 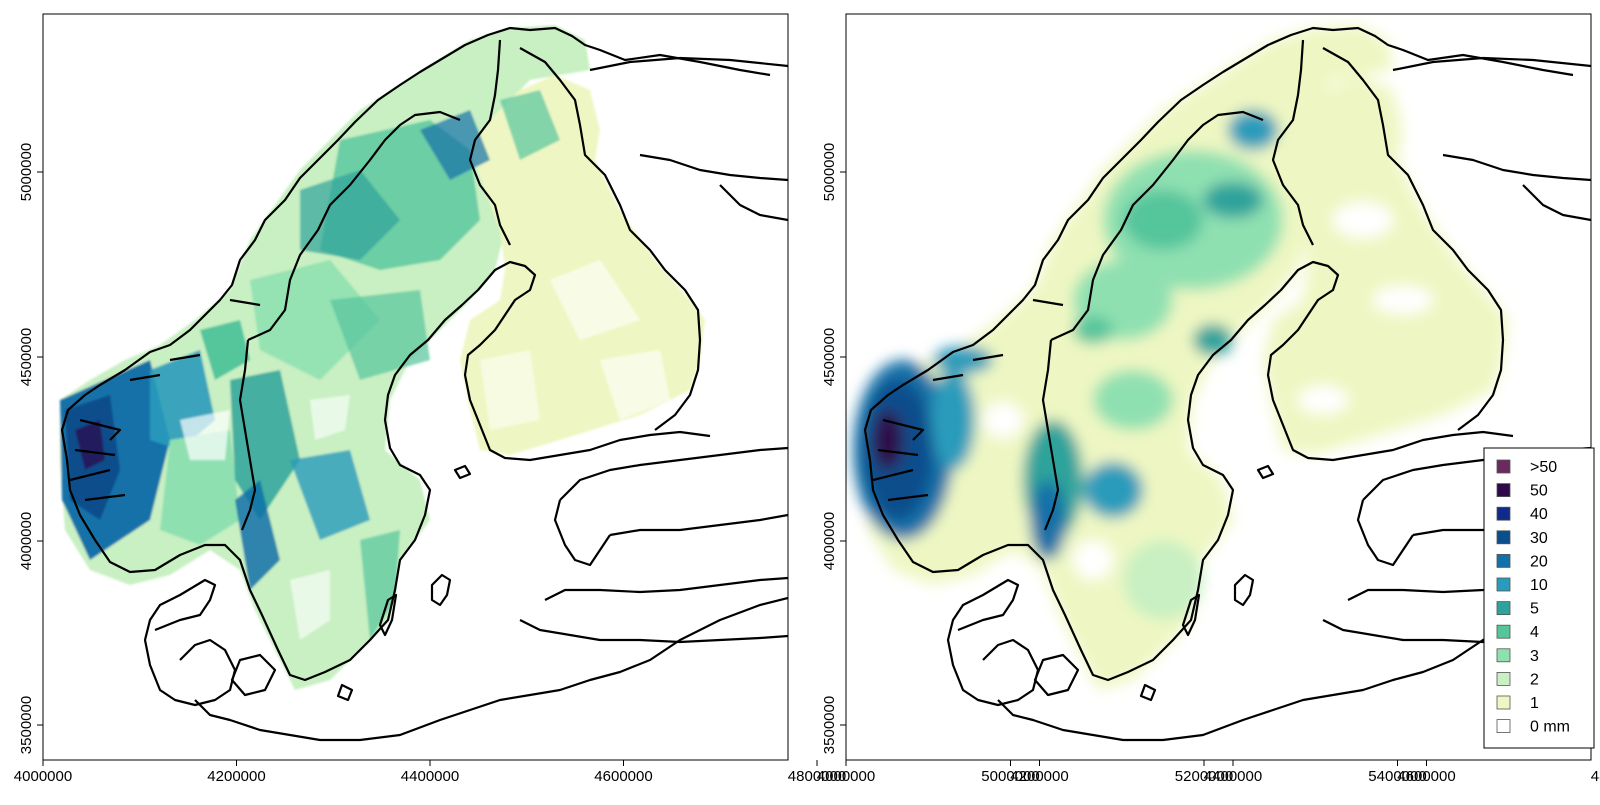 I want to click on y-tick-label-left: 3500000, so click(x=26, y=725).